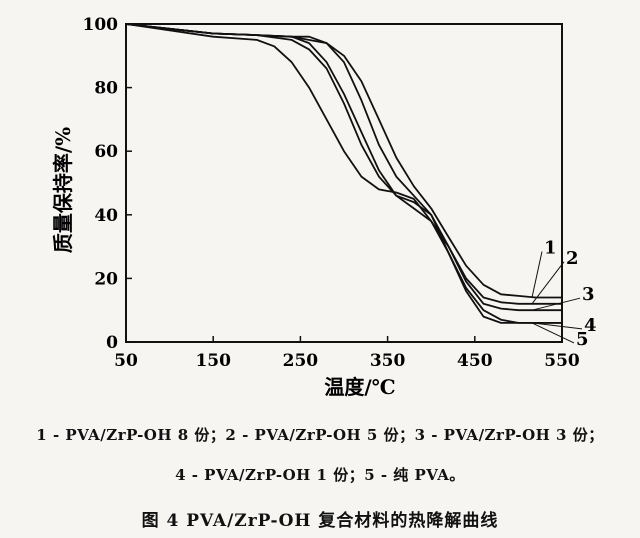 This screenshot has width=640, height=538. What do you see at coordinates (562, 361) in the screenshot?
I see `x-tick-label: 550` at bounding box center [562, 361].